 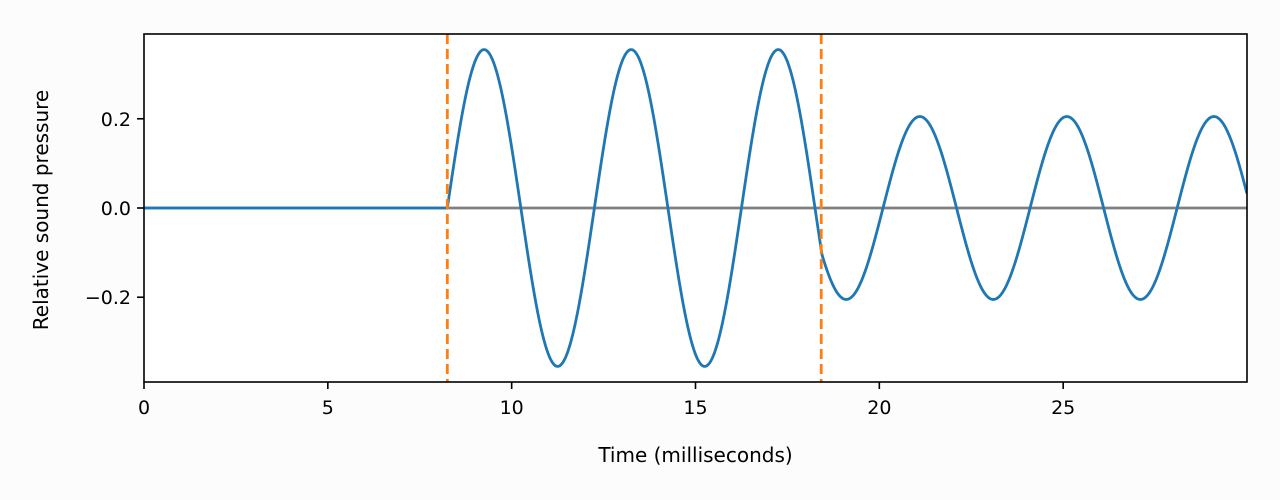 I want to click on y-tick-label: 0.2, so click(x=116, y=120).